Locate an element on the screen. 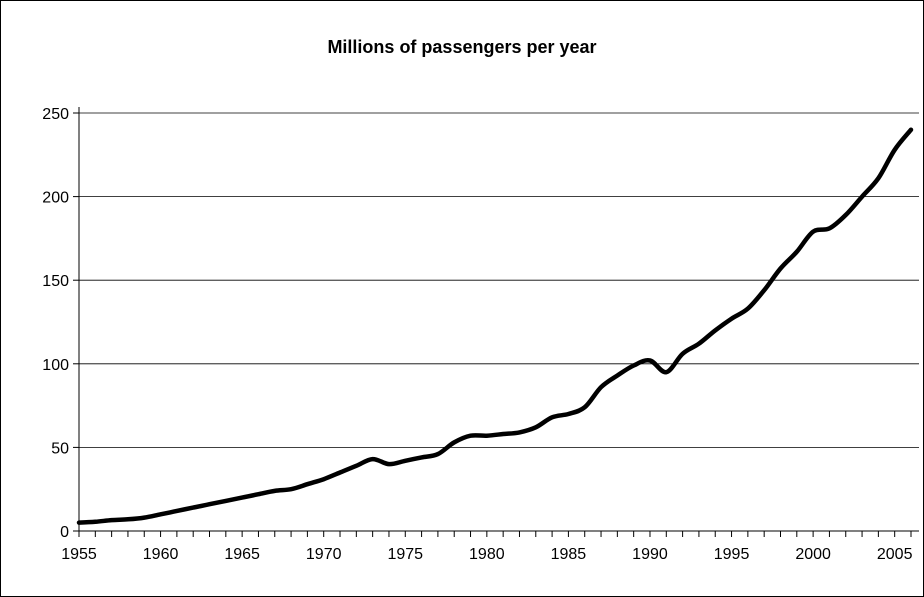  x-tick-label: 2000 is located at coordinates (813, 554).